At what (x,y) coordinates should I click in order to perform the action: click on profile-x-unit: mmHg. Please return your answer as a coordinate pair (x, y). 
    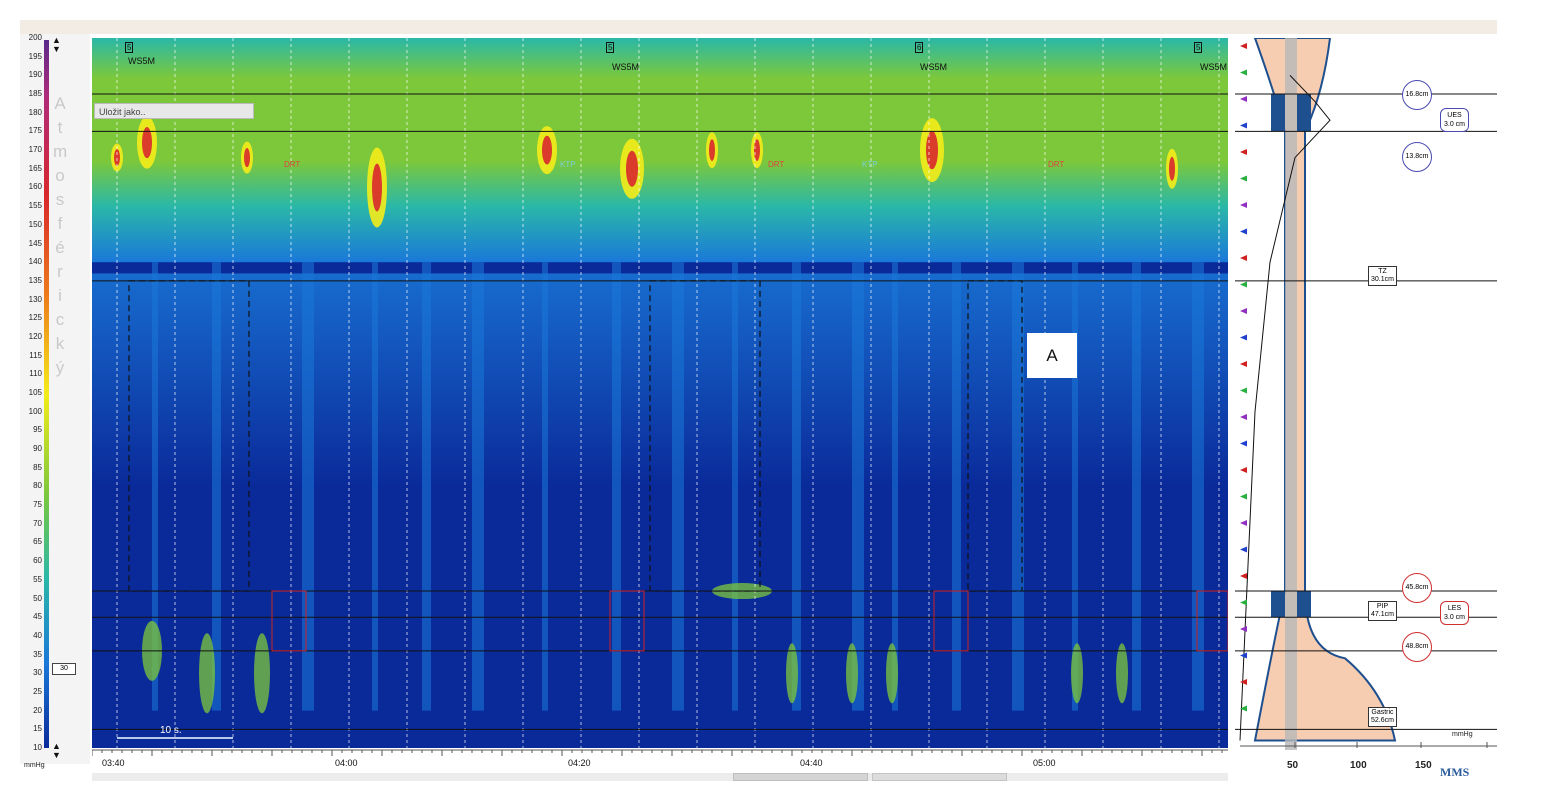
    Looking at the image, I should click on (1462, 734).